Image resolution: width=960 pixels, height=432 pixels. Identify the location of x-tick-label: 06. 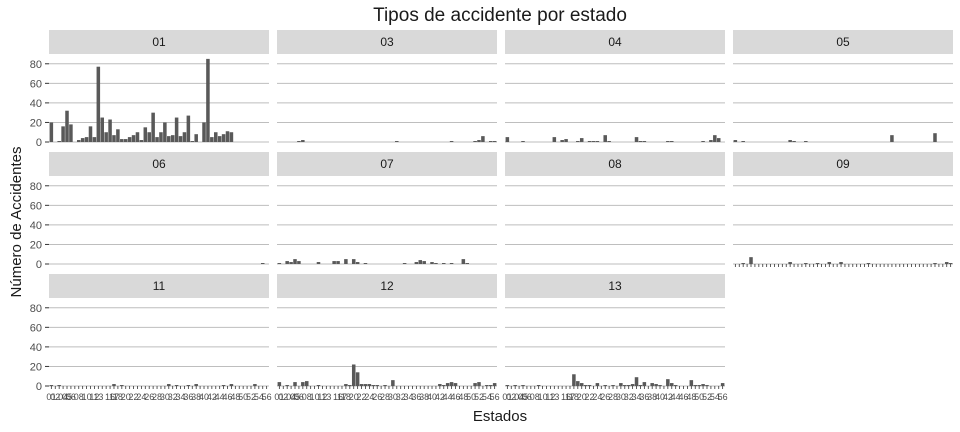
(527, 397).